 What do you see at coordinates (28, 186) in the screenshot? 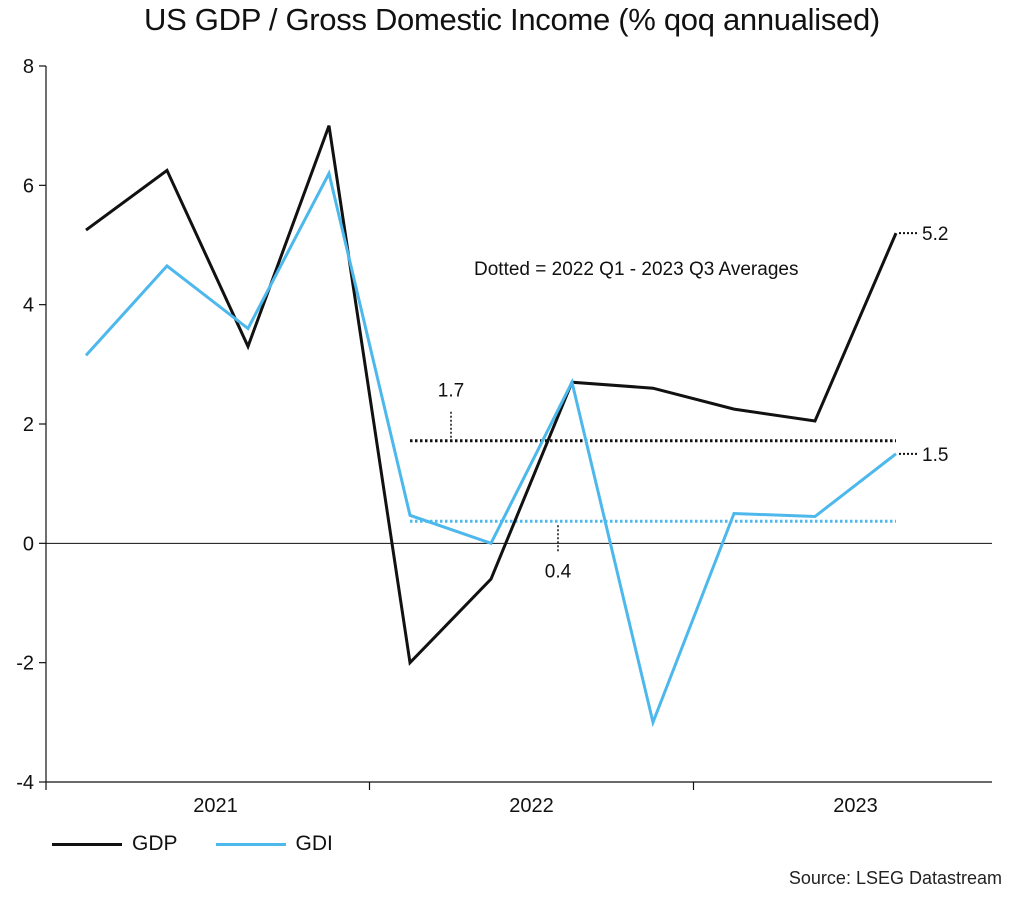
I see `y-tick-label: 6` at bounding box center [28, 186].